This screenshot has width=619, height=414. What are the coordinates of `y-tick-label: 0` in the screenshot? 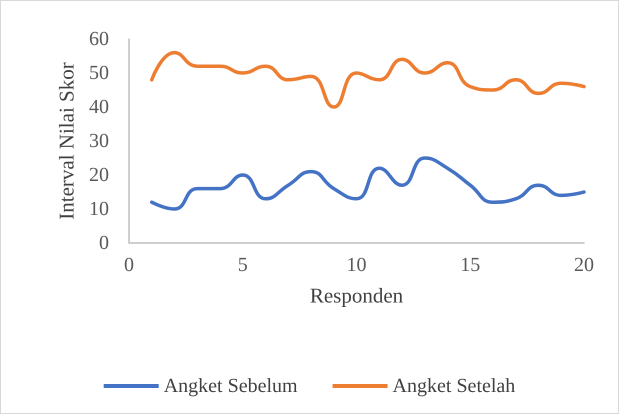 It's located at (104, 243).